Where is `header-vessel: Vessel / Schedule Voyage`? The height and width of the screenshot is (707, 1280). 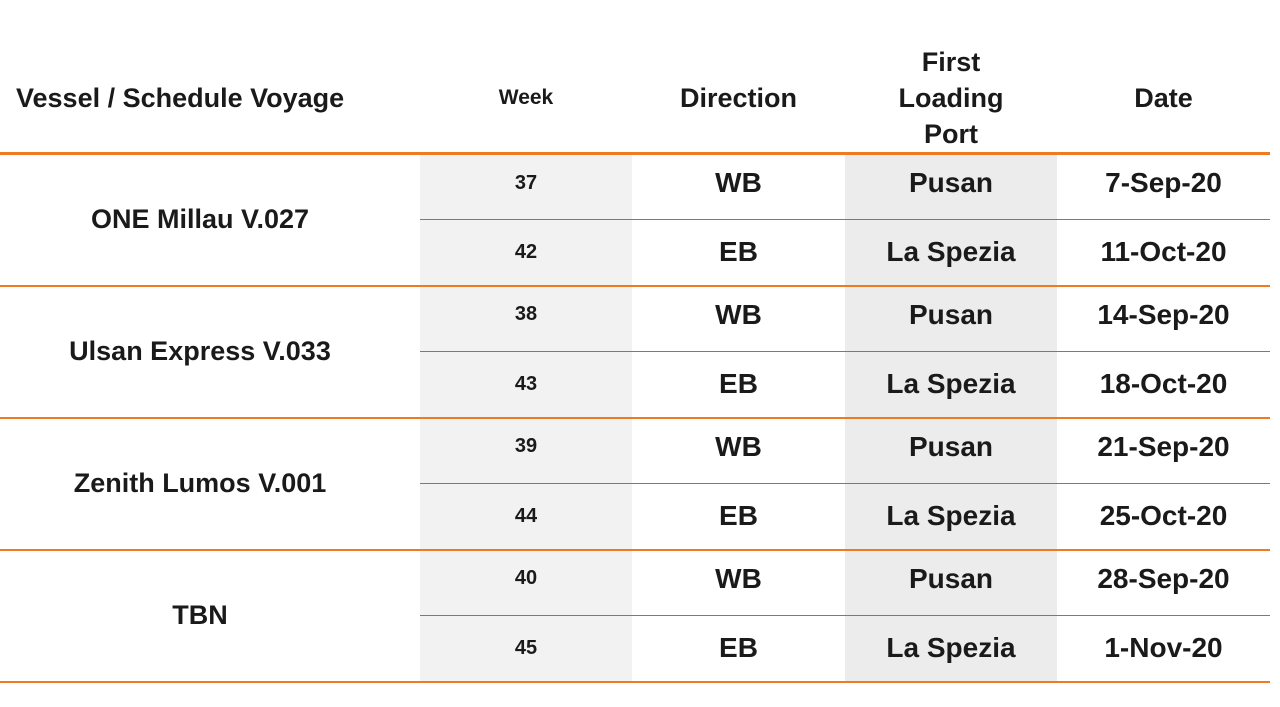 header-vessel: Vessel / Schedule Voyage is located at coordinates (210, 77).